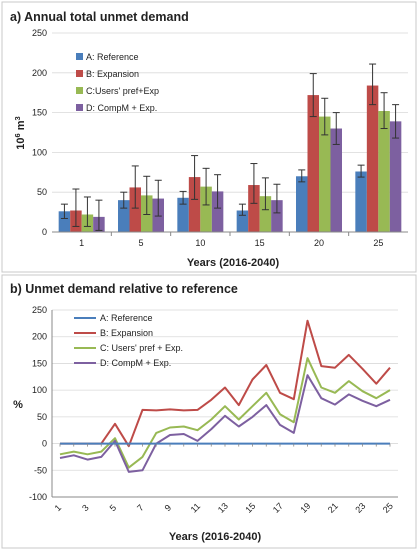 This screenshot has width=419, height=555. I want to click on panel-a-ytick: 50, so click(42, 192).